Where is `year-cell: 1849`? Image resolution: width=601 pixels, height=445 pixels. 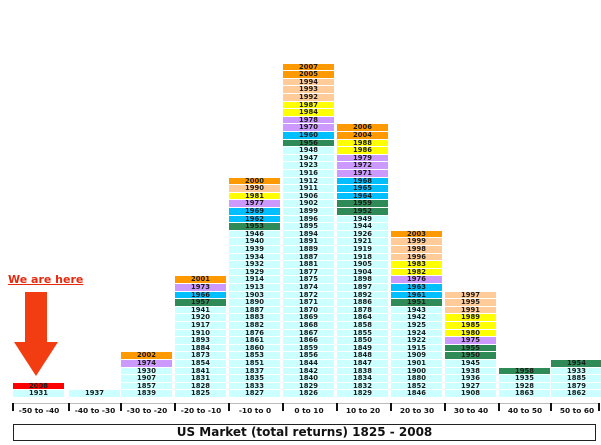 year-cell: 1849 is located at coordinates (362, 347).